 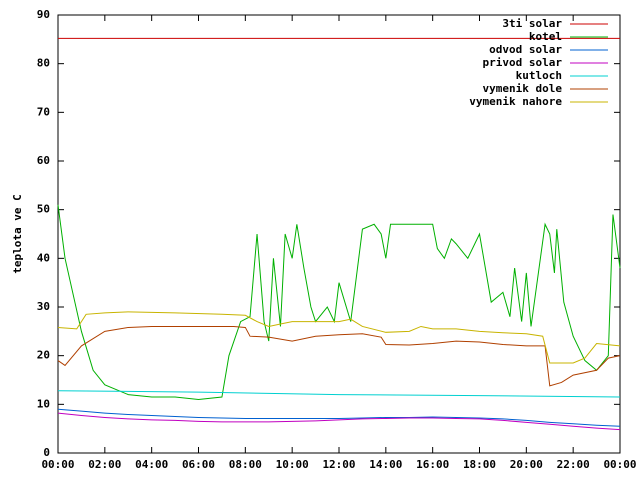 What do you see at coordinates (479, 464) in the screenshot?
I see `x-tick-label: 18:00` at bounding box center [479, 464].